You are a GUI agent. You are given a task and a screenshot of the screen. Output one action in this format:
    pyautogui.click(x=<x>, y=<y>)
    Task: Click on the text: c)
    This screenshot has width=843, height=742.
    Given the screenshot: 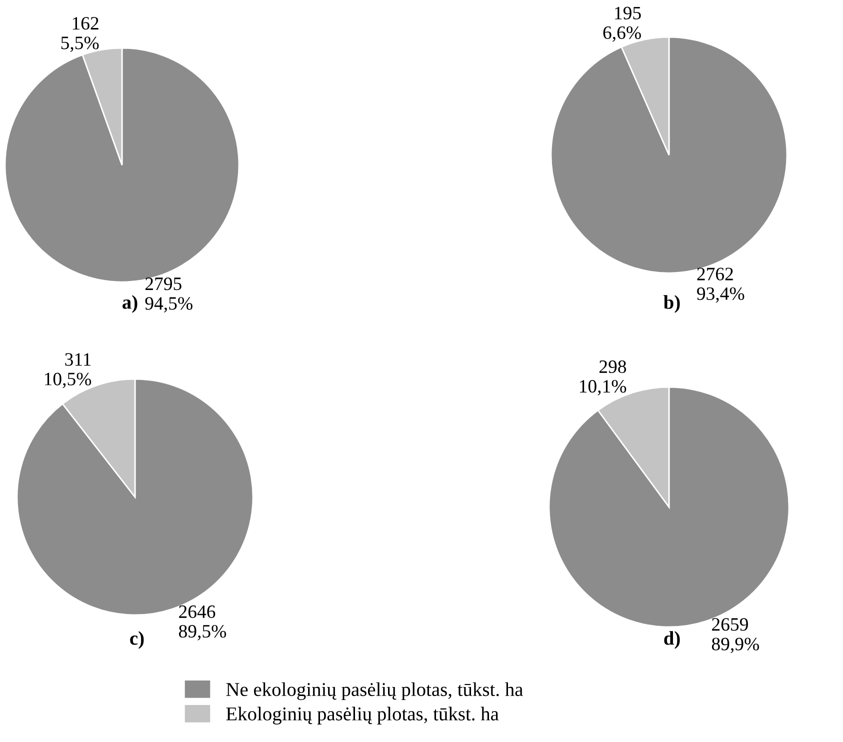 What is the action you would take?
    pyautogui.click(x=137, y=640)
    